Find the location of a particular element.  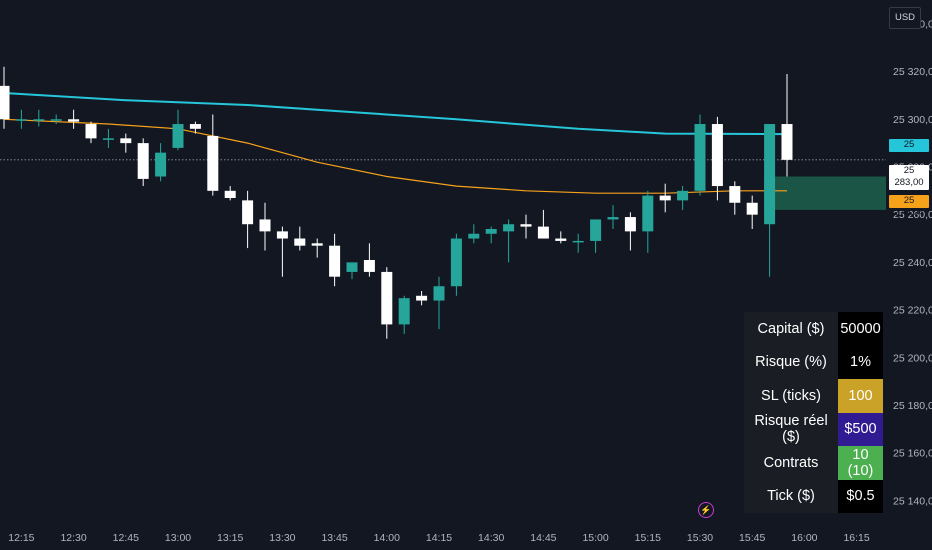

x-tick-label: 14:30 is located at coordinates (491, 538).